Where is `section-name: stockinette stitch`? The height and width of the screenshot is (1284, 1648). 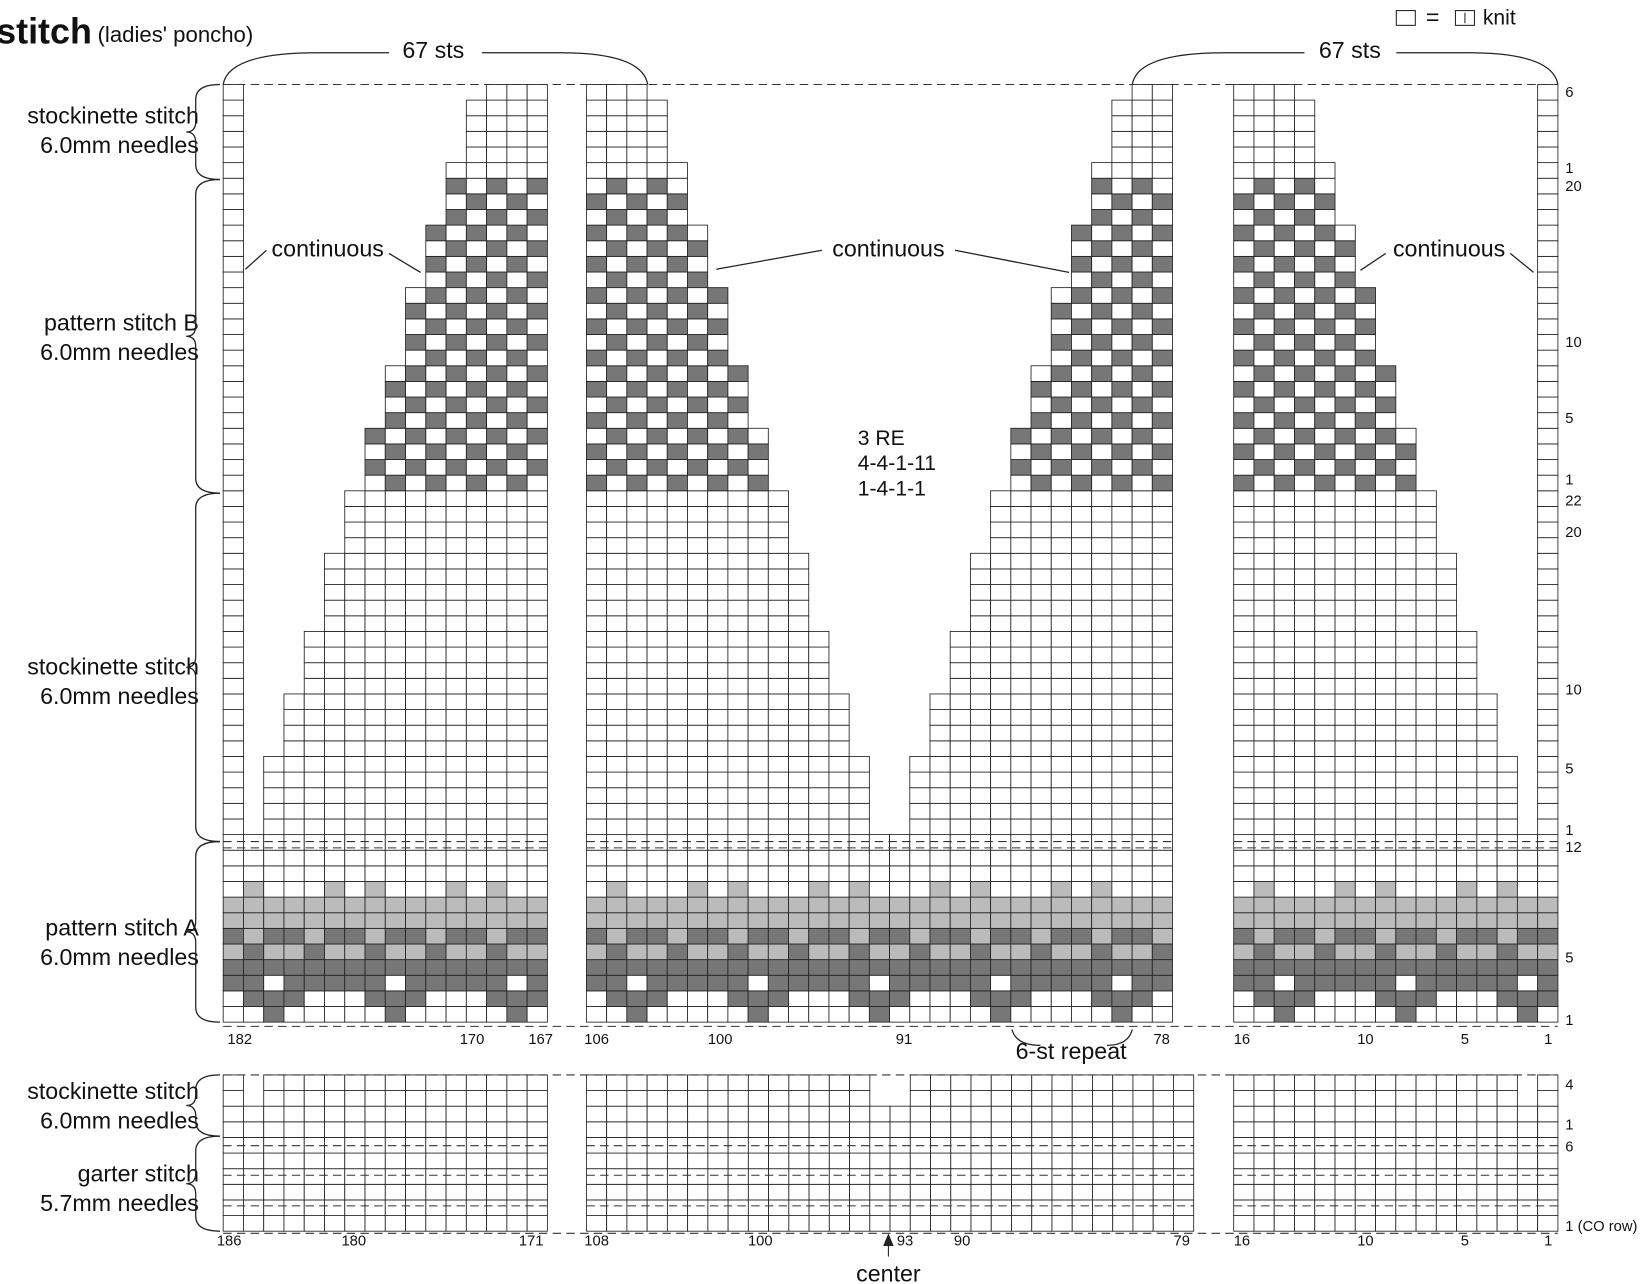 section-name: stockinette stitch is located at coordinates (113, 1091).